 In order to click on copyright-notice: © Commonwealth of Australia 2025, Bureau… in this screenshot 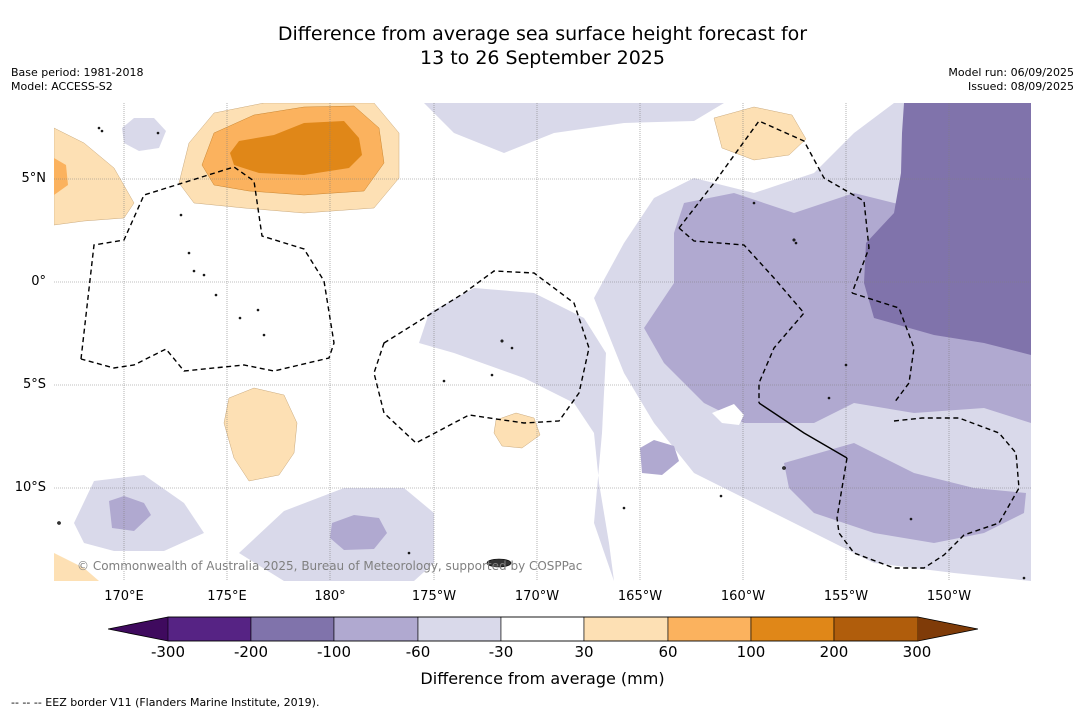, I will do `click(330, 566)`.